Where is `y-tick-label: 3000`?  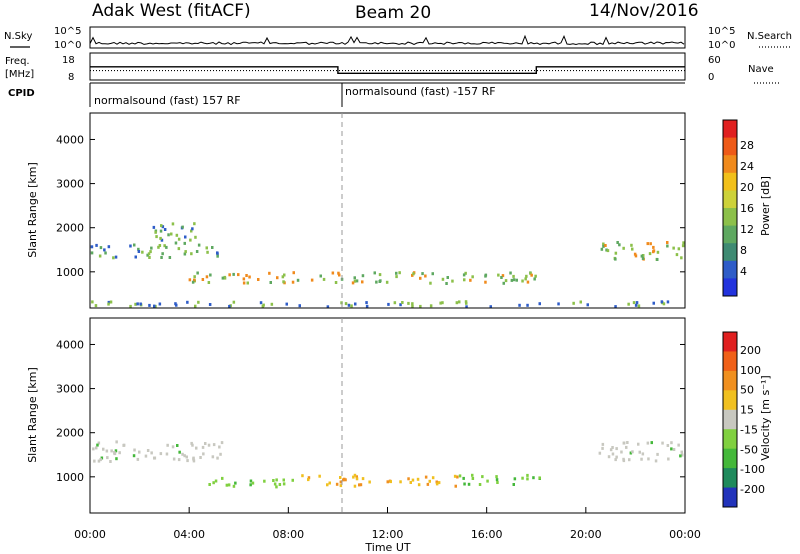
y-tick-label: 3000 is located at coordinates (70, 184).